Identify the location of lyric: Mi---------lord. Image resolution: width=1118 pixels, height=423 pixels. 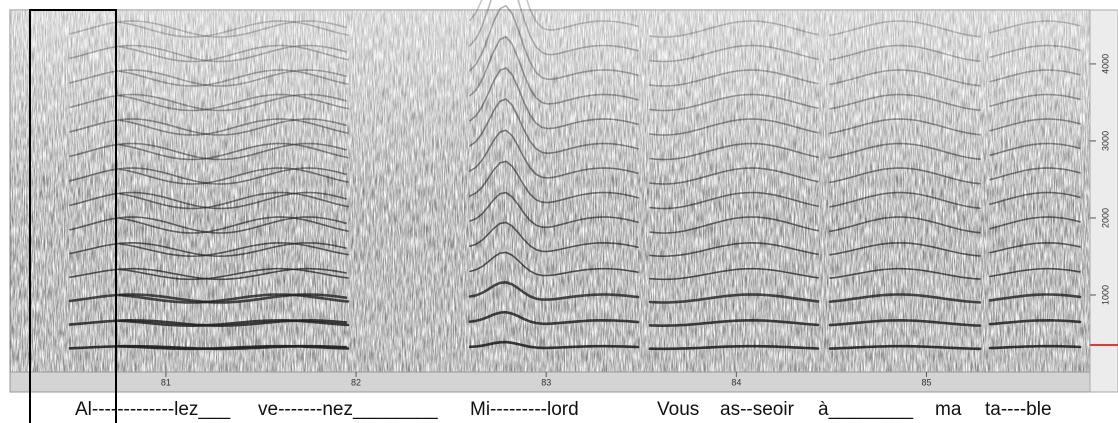
(524, 409).